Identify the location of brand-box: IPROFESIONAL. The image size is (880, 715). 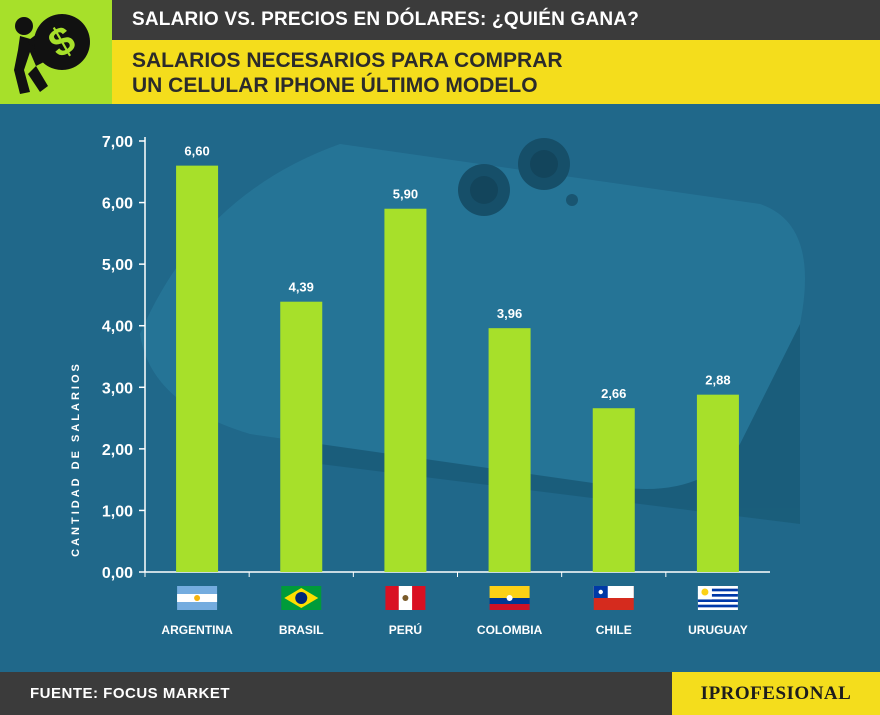
(776, 693).